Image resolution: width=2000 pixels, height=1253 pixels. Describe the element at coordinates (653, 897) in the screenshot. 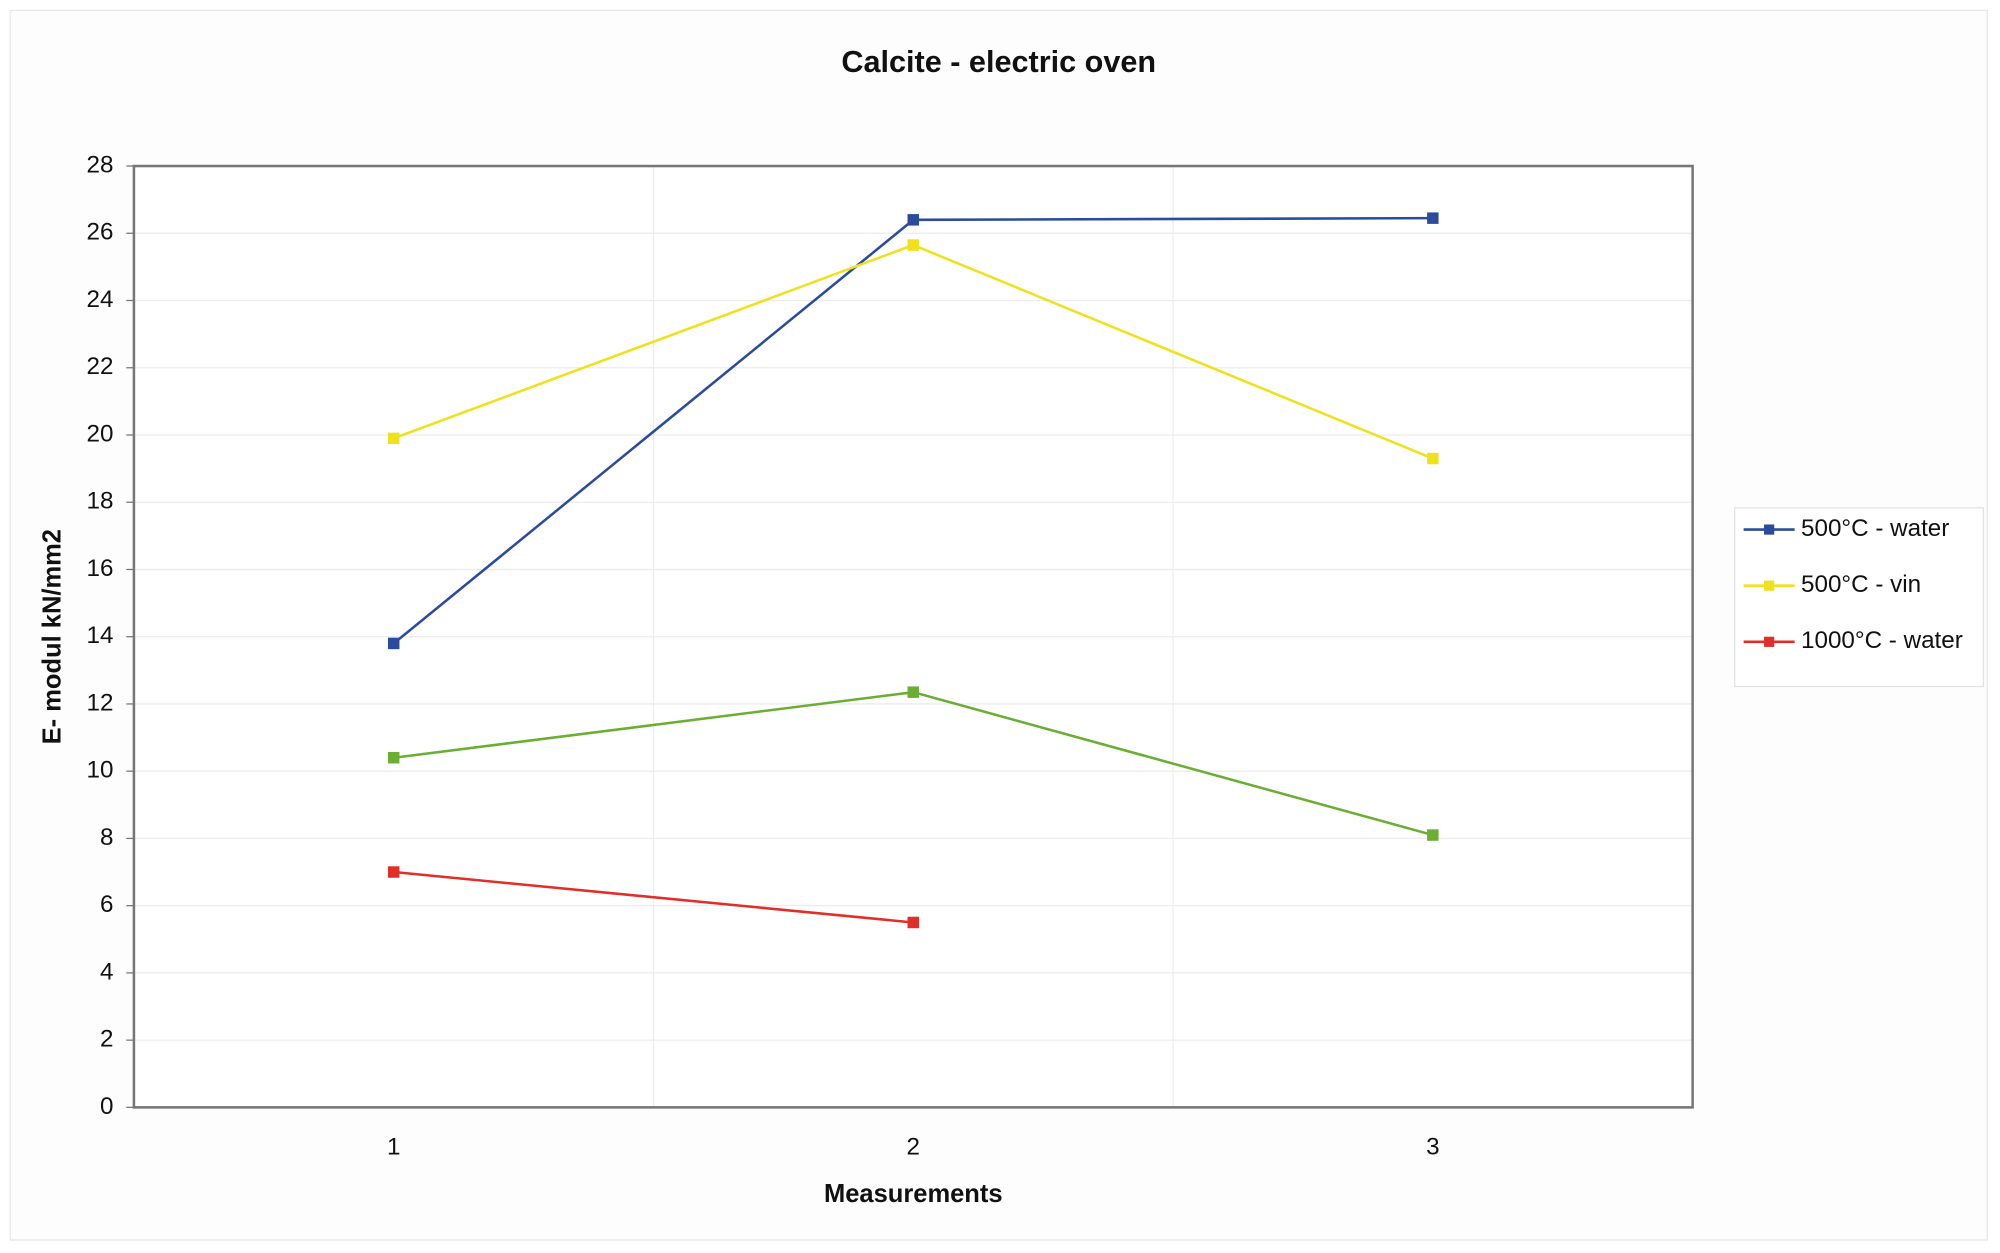

I see `series-line` at that location.